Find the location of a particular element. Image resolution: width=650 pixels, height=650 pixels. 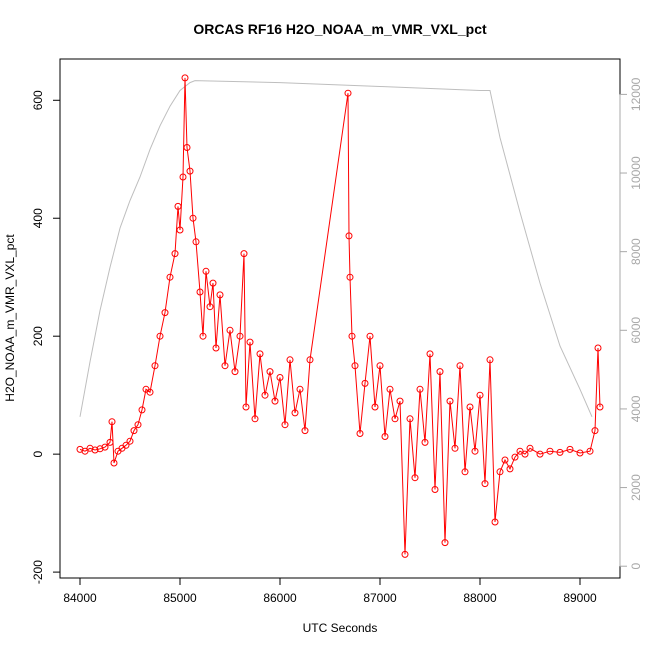

x-tick-label: 84000 is located at coordinates (80, 598).